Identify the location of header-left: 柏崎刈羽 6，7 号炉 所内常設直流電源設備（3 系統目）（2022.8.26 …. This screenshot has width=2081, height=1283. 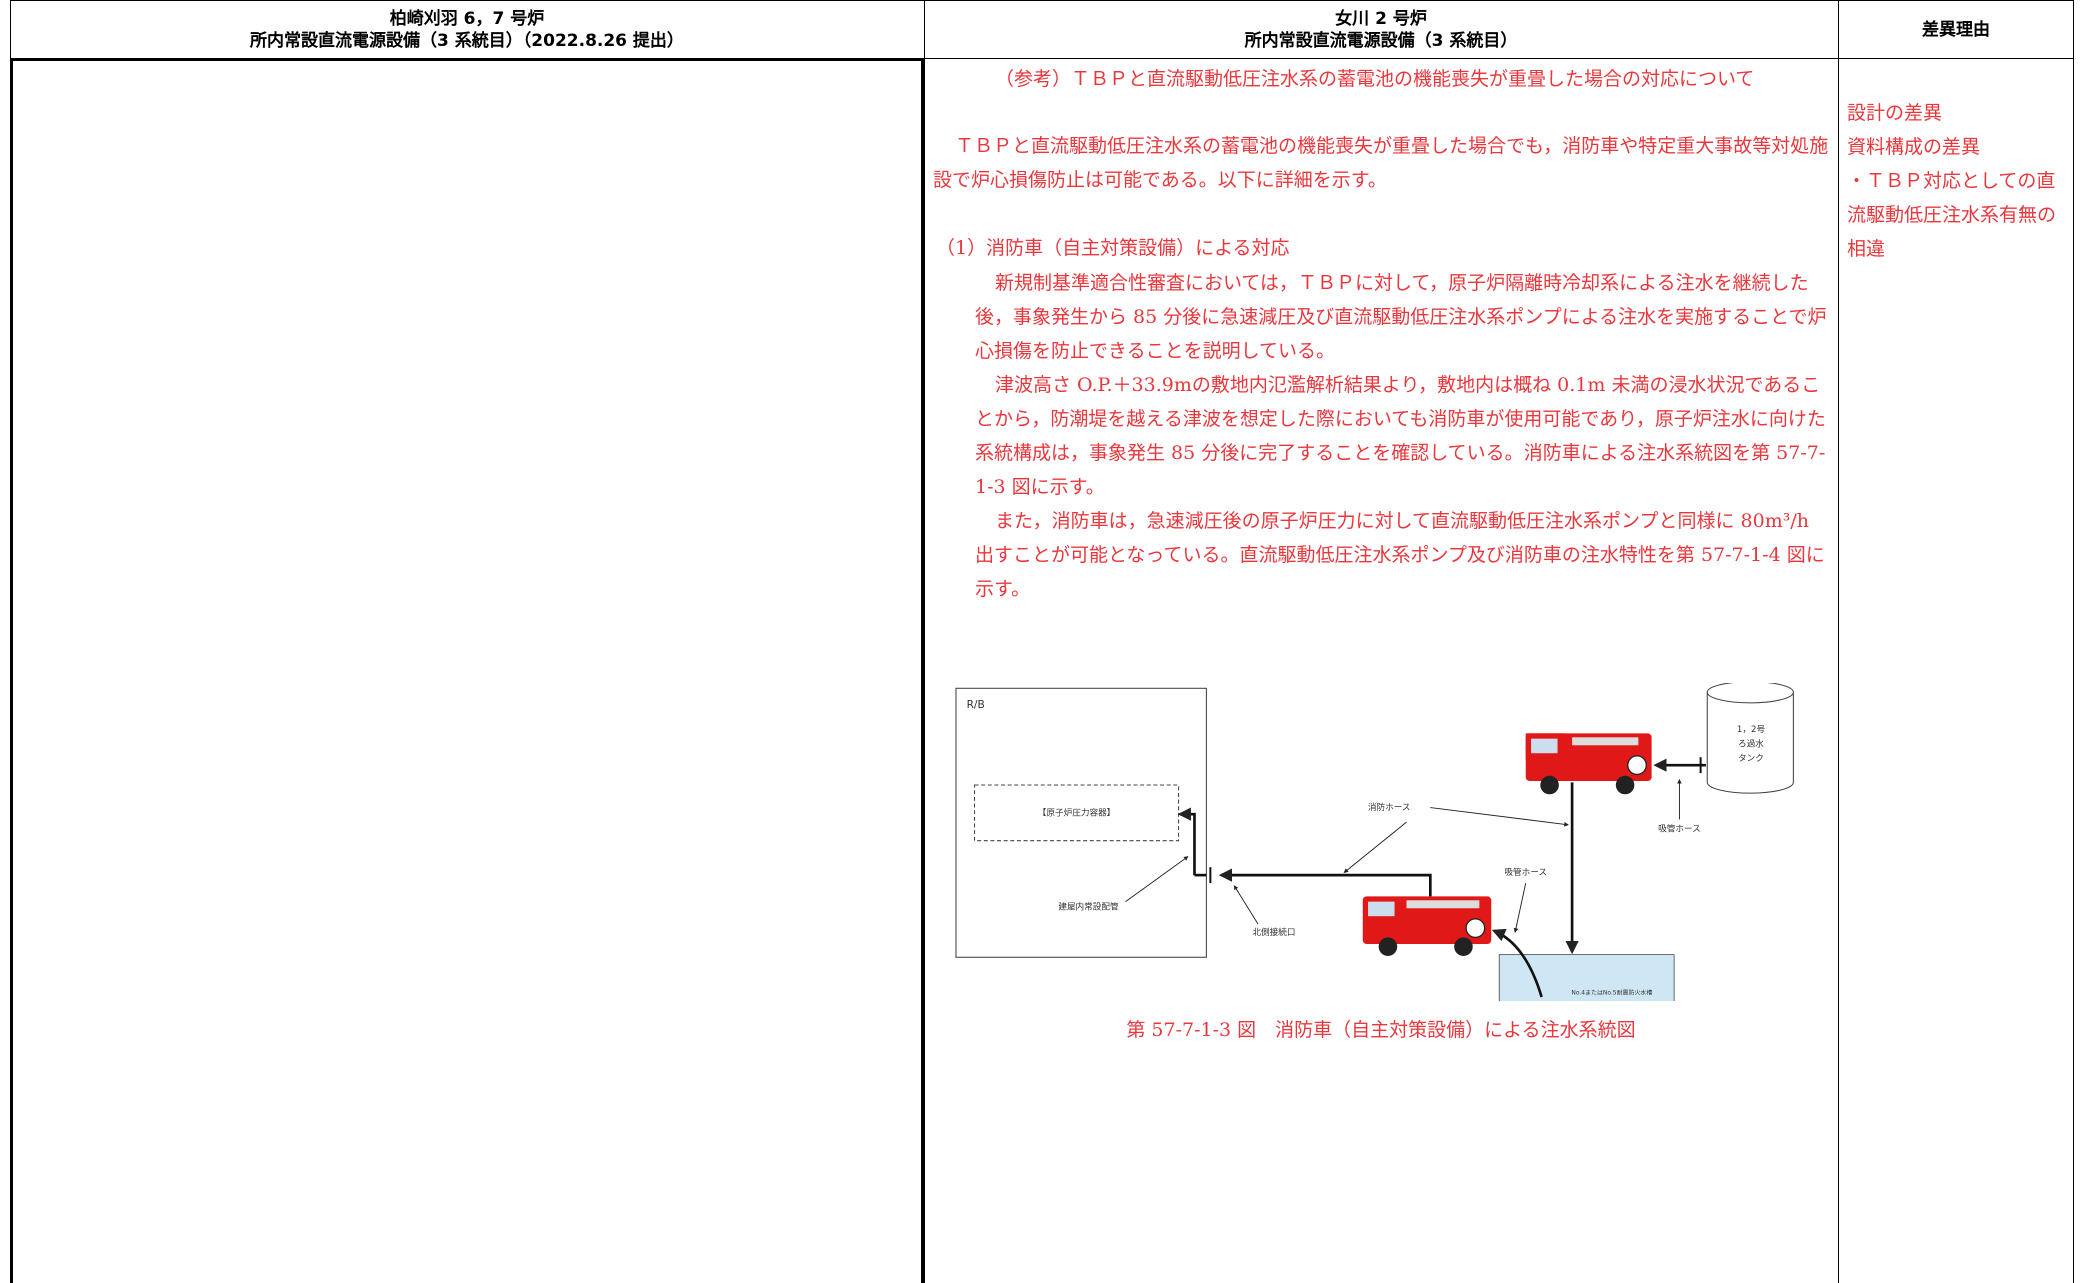
(467, 30).